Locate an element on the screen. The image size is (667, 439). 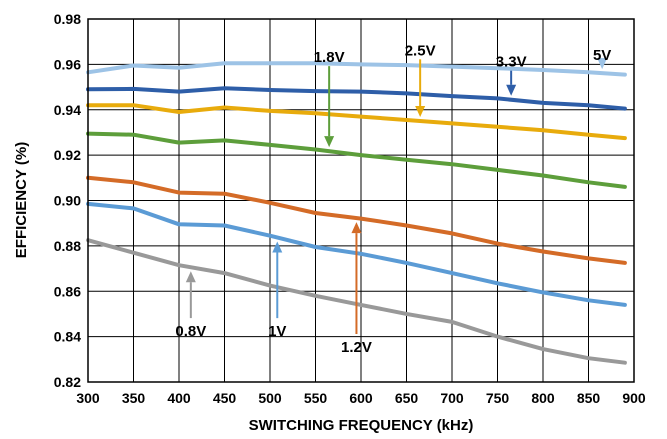
y-tick-labels: 0.82 0.84 0.86 0.88 0.90 0.92 0.94 0.96 0.98 is located at coordinates (67, 200).